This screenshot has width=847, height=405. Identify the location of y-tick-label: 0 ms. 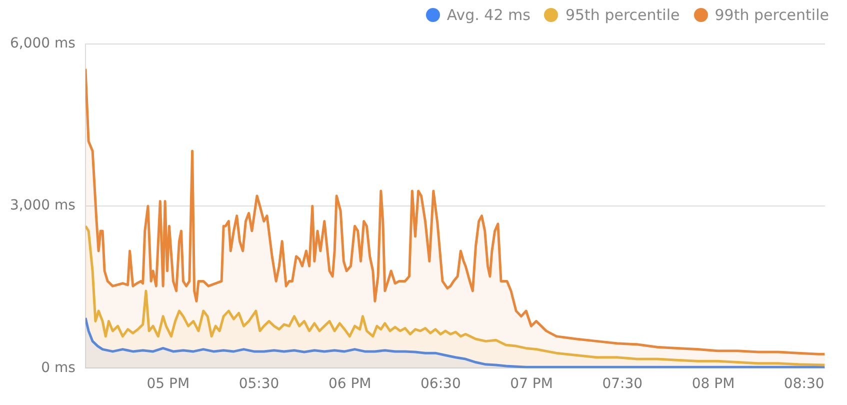
(58, 368).